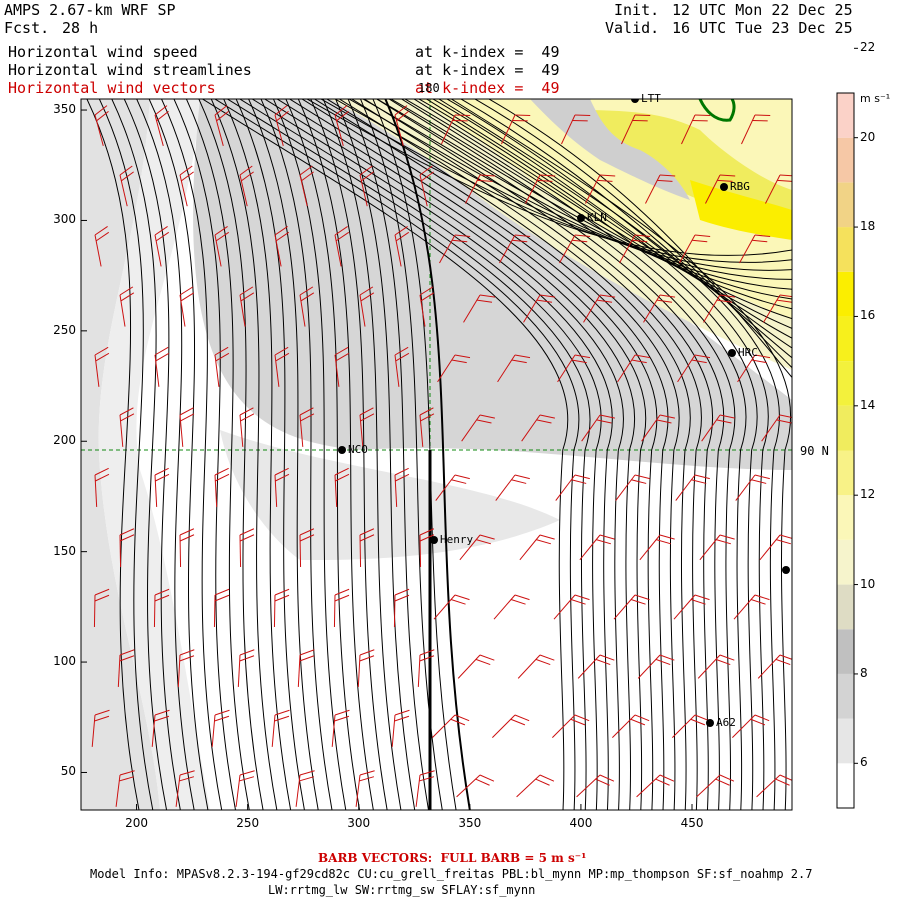 This screenshot has height=900, width=900. Describe the element at coordinates (814, 451) in the screenshot. I see `parallel-label: 90 N` at that location.